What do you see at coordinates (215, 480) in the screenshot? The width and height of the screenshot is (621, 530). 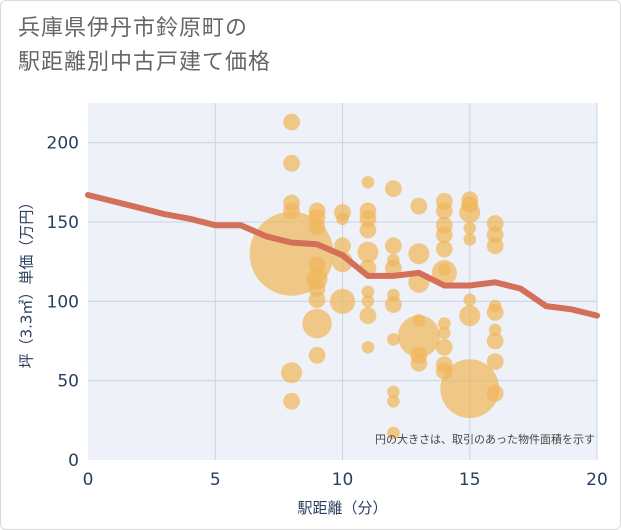 I see `x-tick-label: 5` at bounding box center [215, 480].